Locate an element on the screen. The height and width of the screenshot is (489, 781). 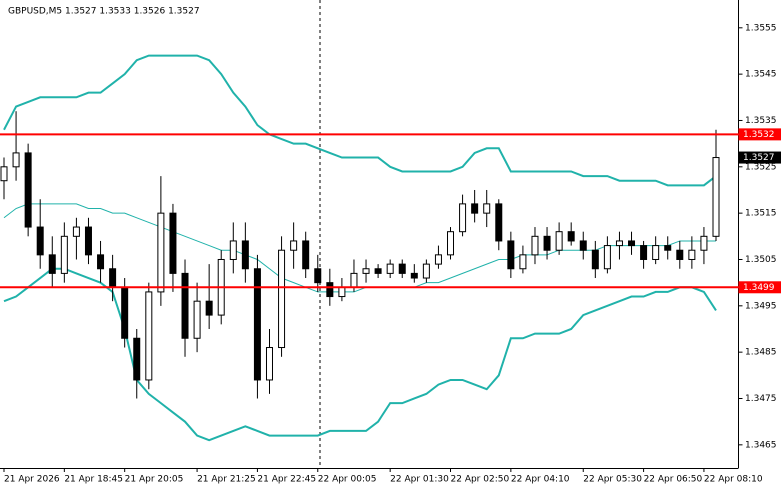
x-tick-label: 22 Apr 05:30 is located at coordinates (612, 480).